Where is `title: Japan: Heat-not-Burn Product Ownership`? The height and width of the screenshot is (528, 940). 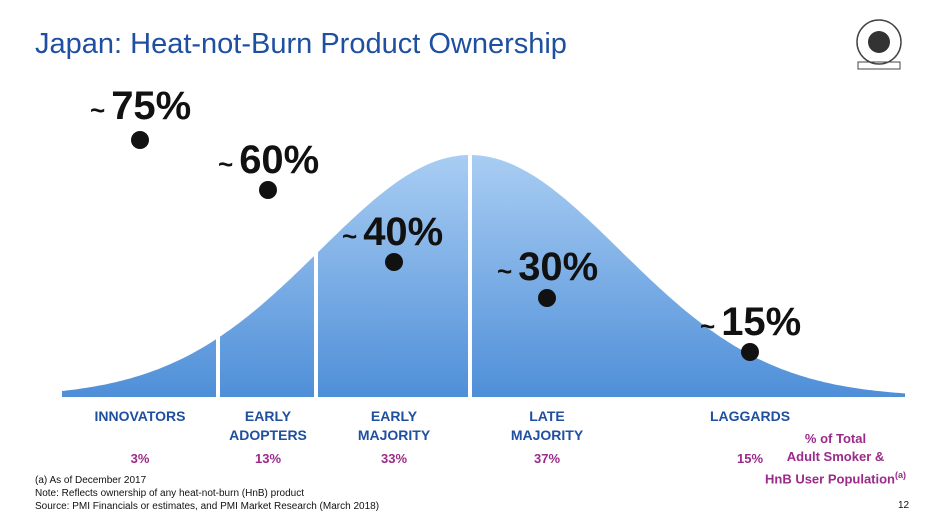 title: Japan: Heat-not-Burn Product Ownership is located at coordinates (301, 44).